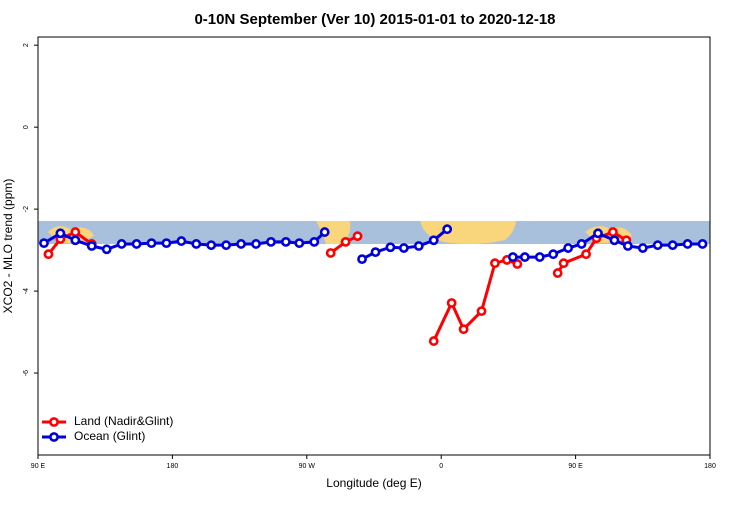  I want to click on x-axis-label: Longitude (deg E), so click(373, 483).